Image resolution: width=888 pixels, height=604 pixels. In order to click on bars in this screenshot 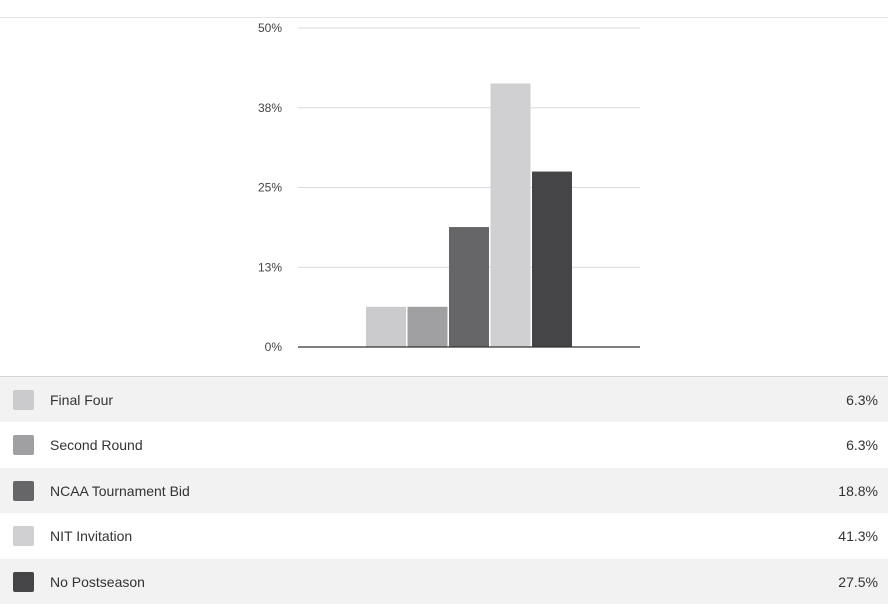, I will do `click(469, 215)`.